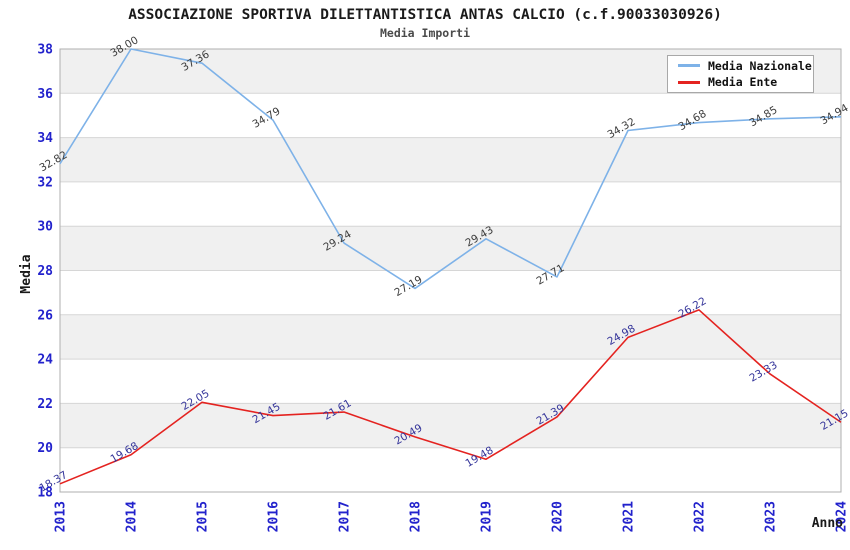 The width and height of the screenshot is (850, 550). I want to click on legend-item-media-ente: Media Ente, so click(740, 82).